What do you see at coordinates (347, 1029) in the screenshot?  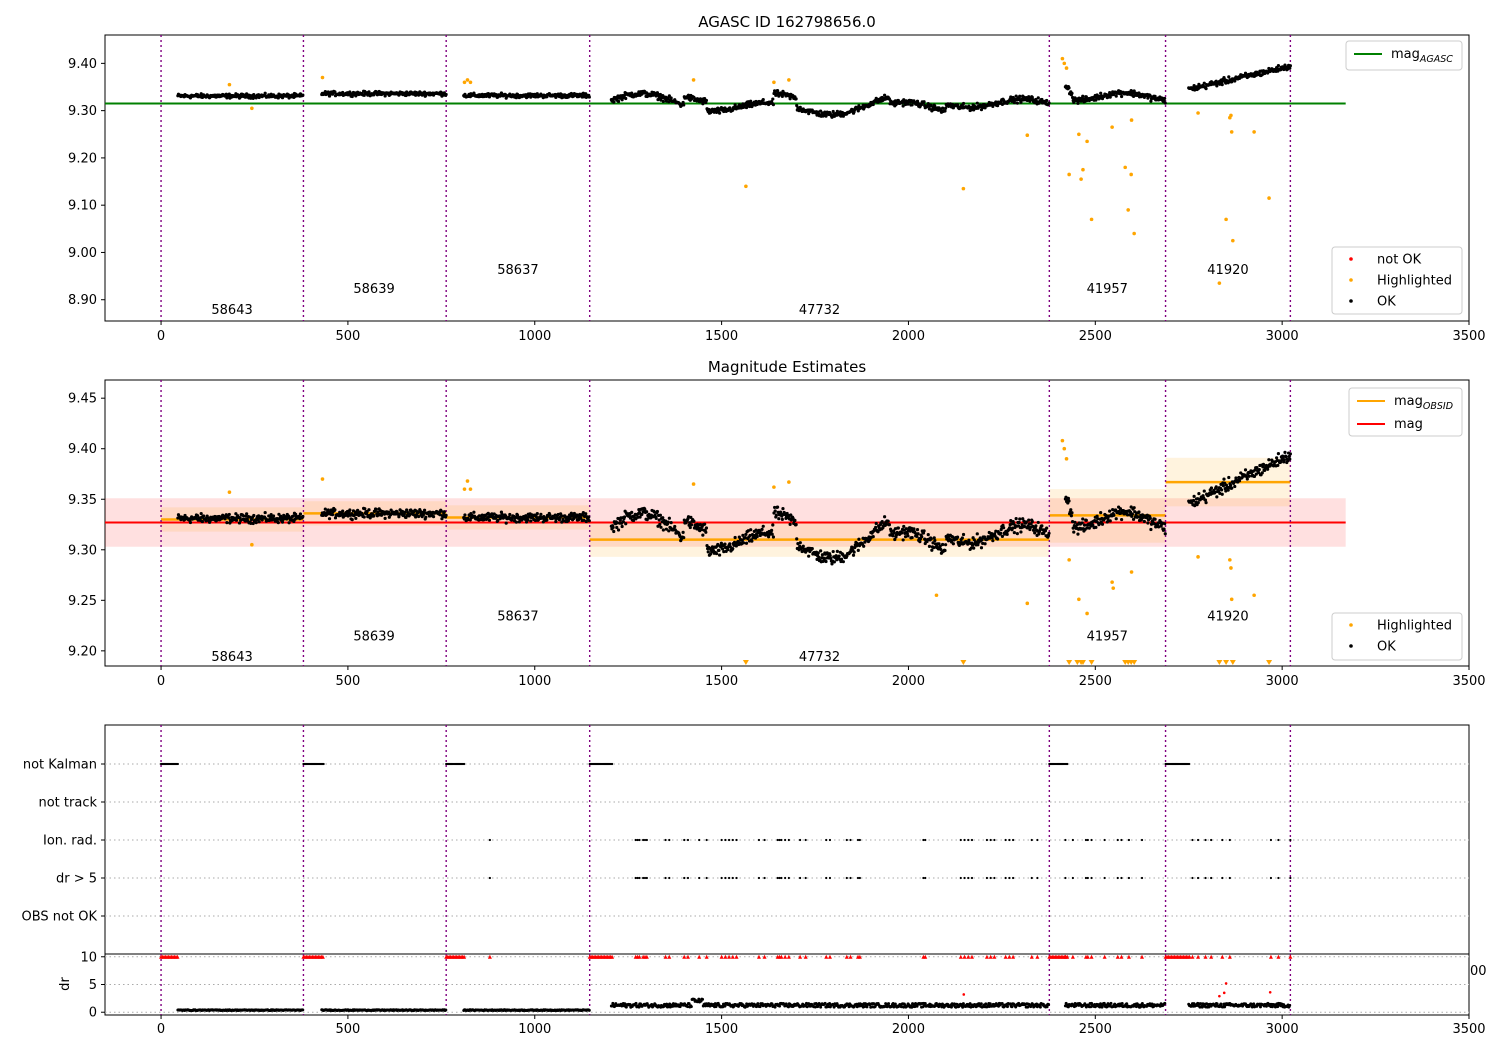 I see `x-tick-label: 500` at bounding box center [347, 1029].